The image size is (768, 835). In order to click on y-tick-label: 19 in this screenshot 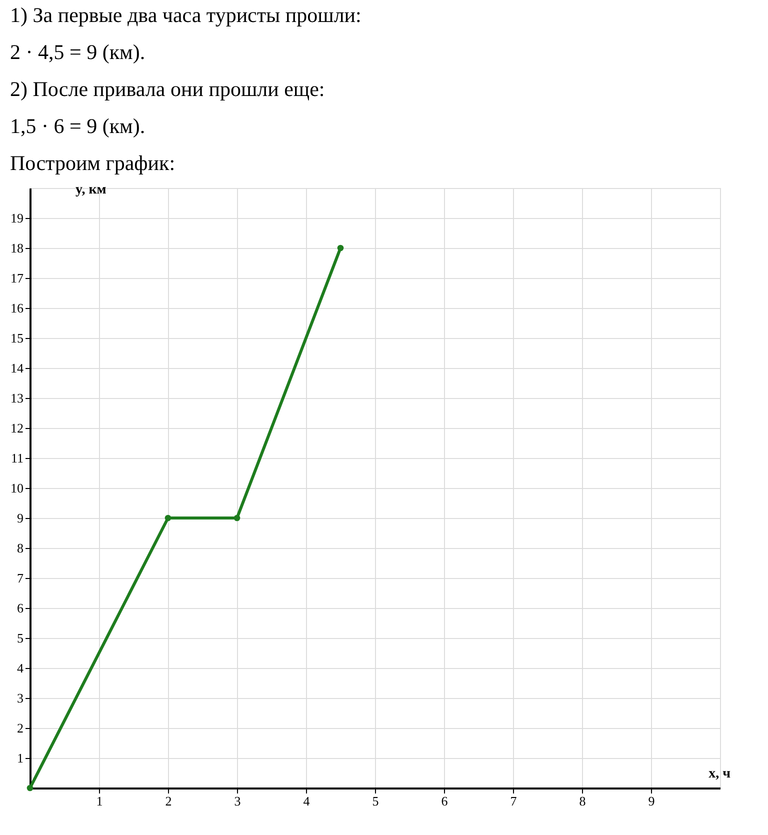, I will do `click(17, 218)`.